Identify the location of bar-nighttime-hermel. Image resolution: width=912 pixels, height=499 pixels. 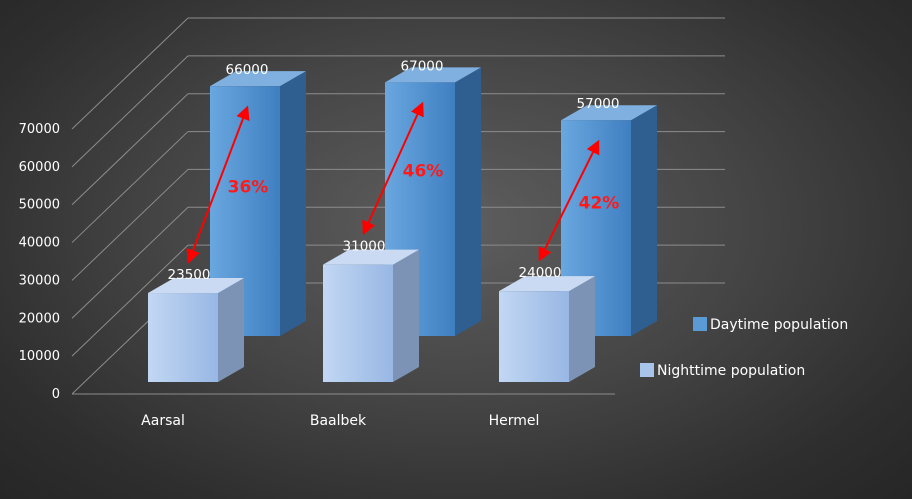
(547, 329).